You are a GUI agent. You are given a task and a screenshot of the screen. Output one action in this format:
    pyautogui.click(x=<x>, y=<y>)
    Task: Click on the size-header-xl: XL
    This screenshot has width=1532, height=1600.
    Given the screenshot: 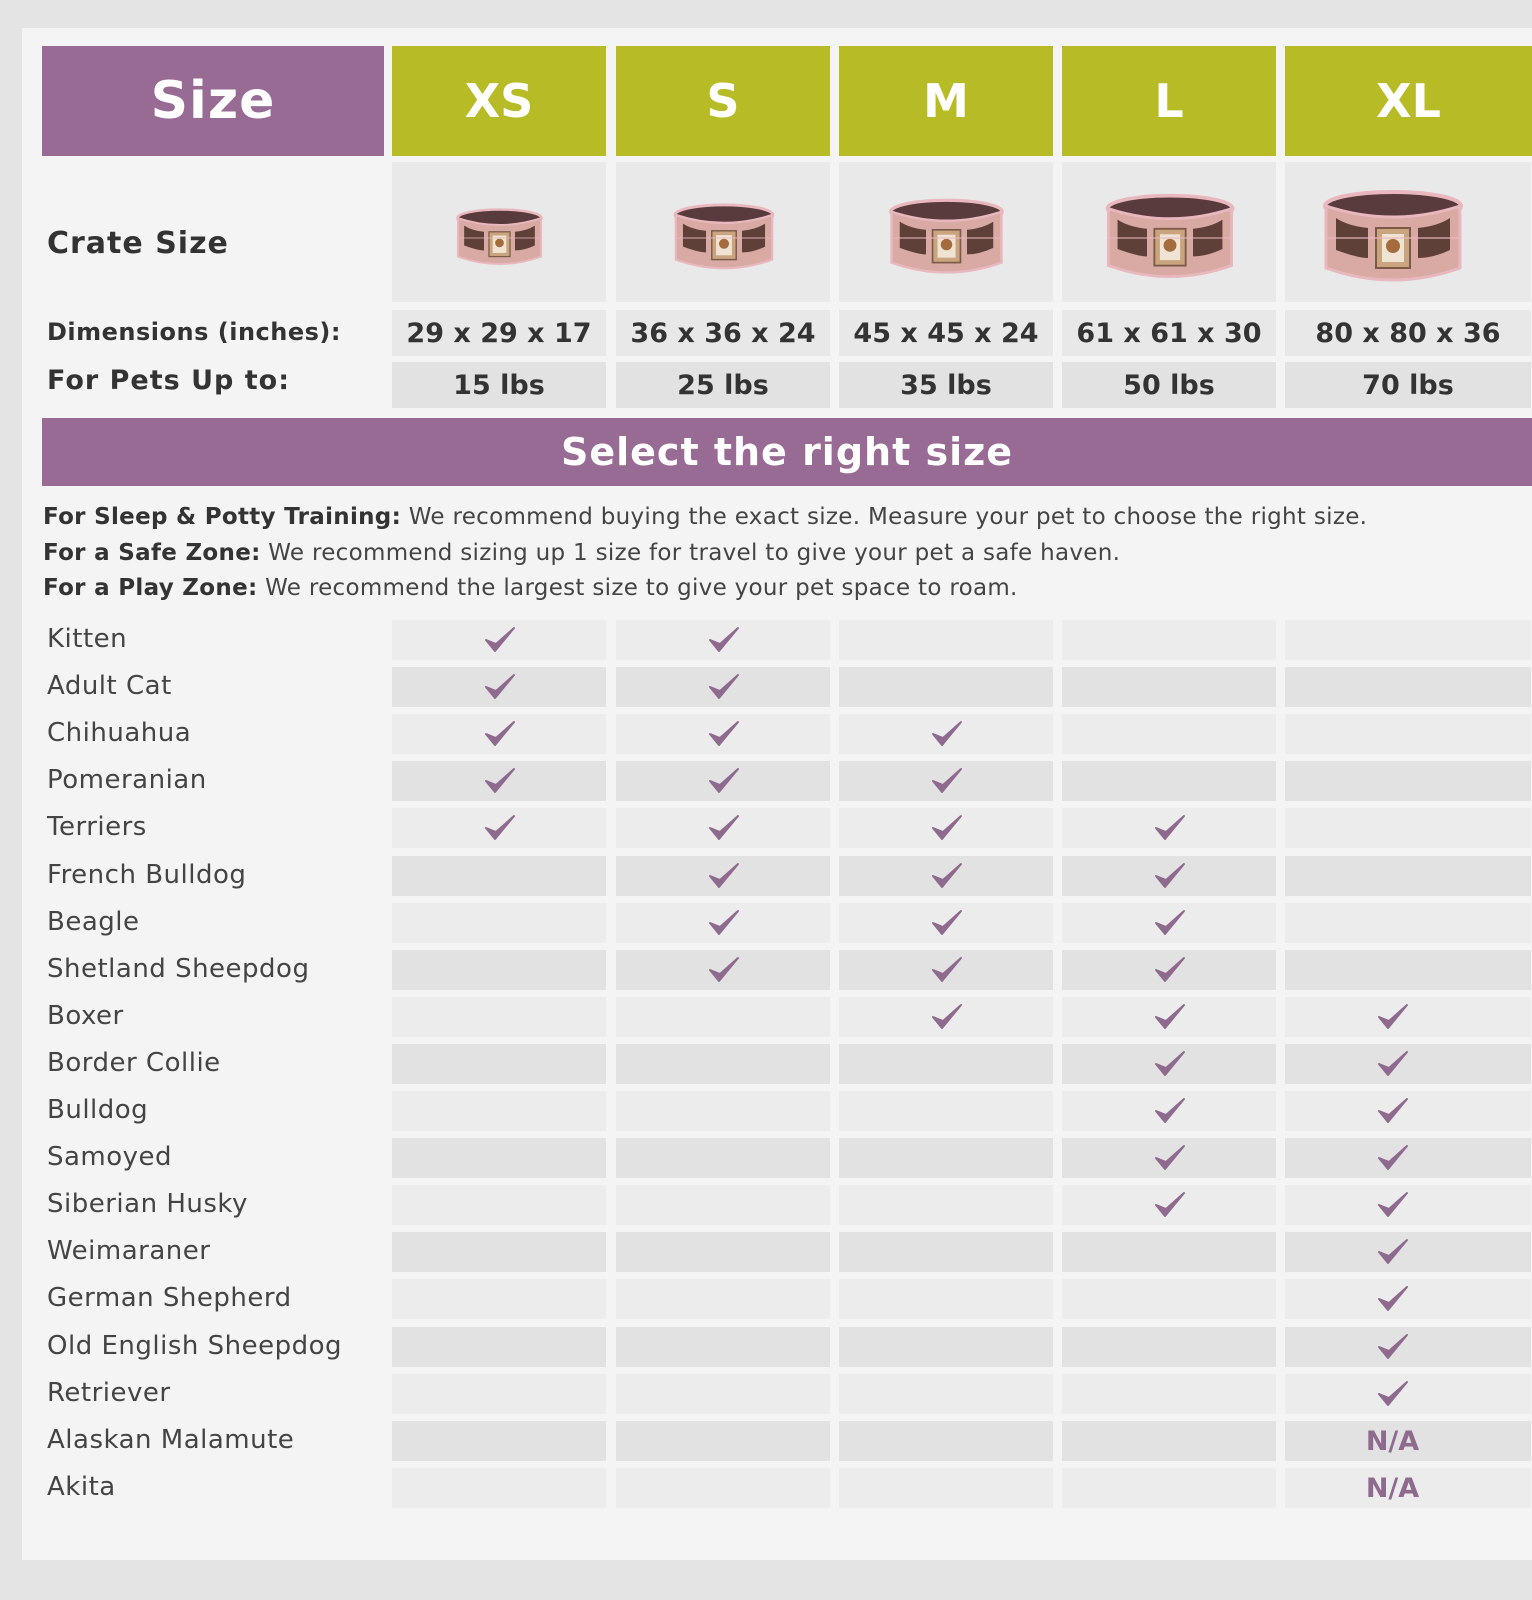 What is the action you would take?
    pyautogui.click(x=1408, y=101)
    